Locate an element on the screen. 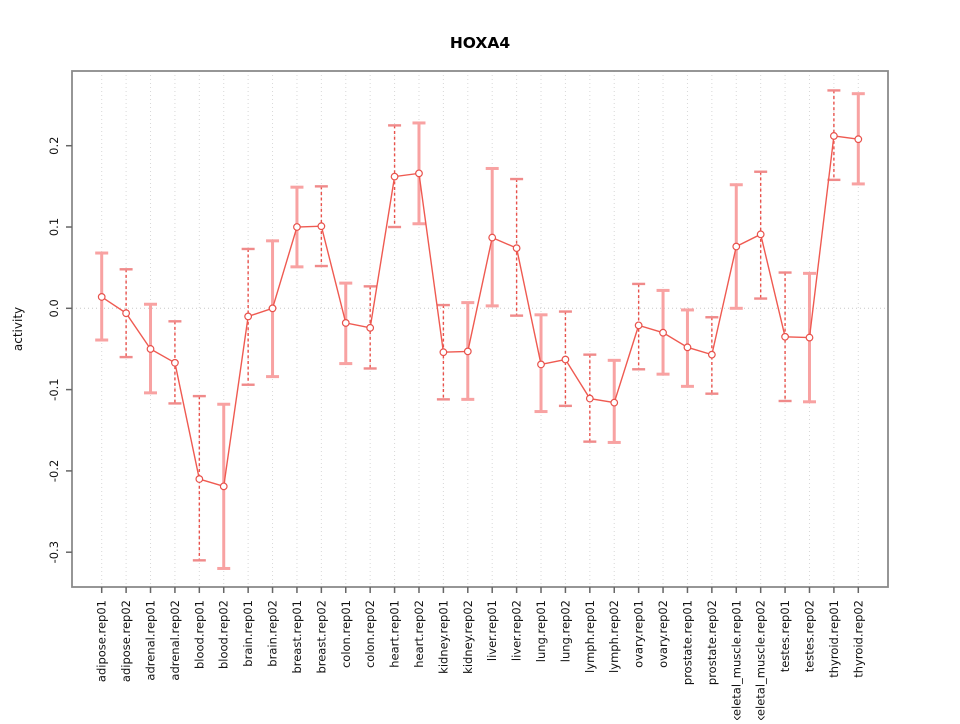  y-tick-label: -0.1 is located at coordinates (54, 389).